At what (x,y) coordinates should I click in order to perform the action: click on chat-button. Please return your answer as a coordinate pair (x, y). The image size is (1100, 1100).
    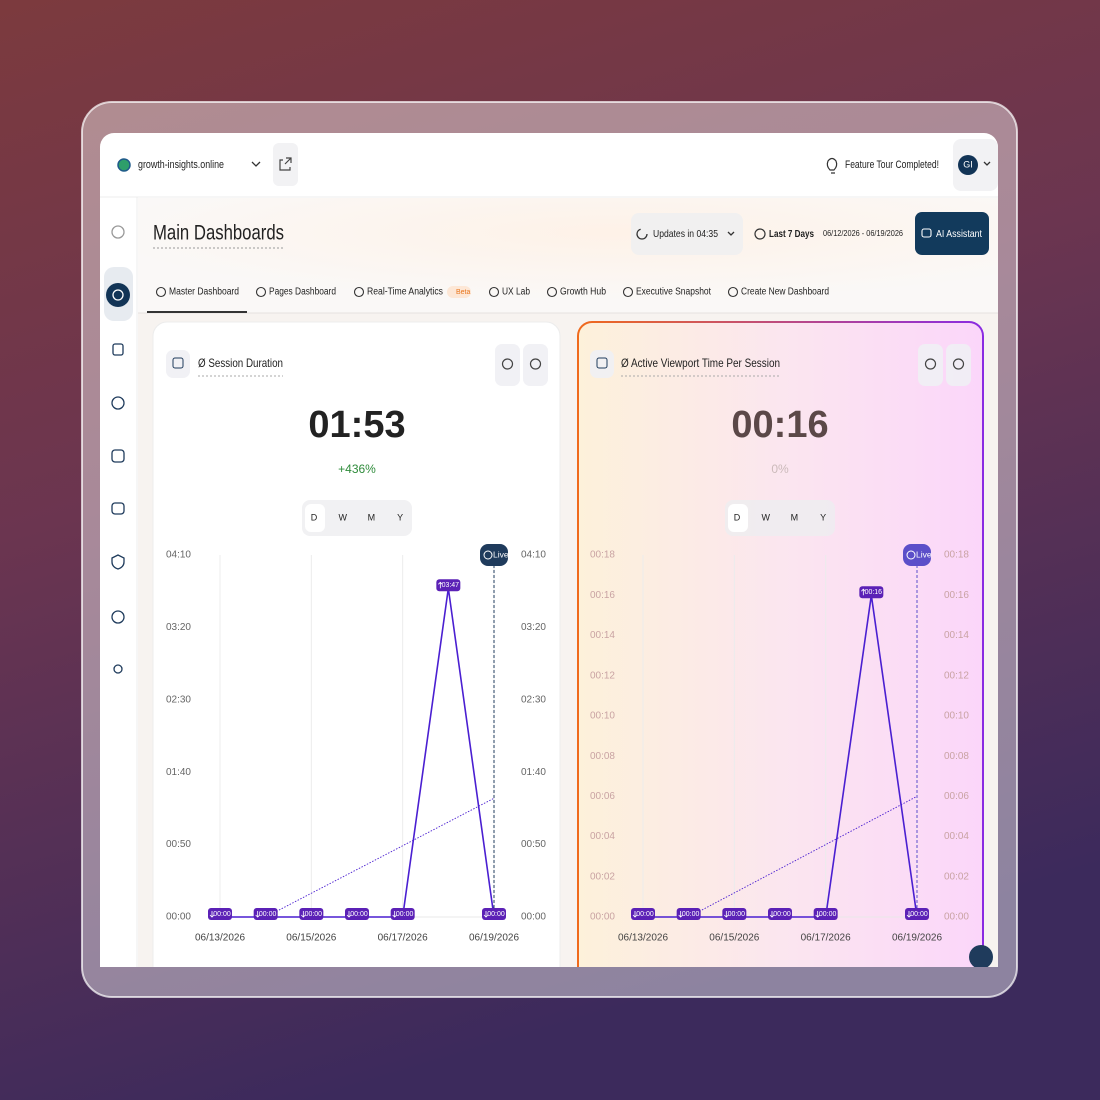
    Looking at the image, I should click on (981, 957).